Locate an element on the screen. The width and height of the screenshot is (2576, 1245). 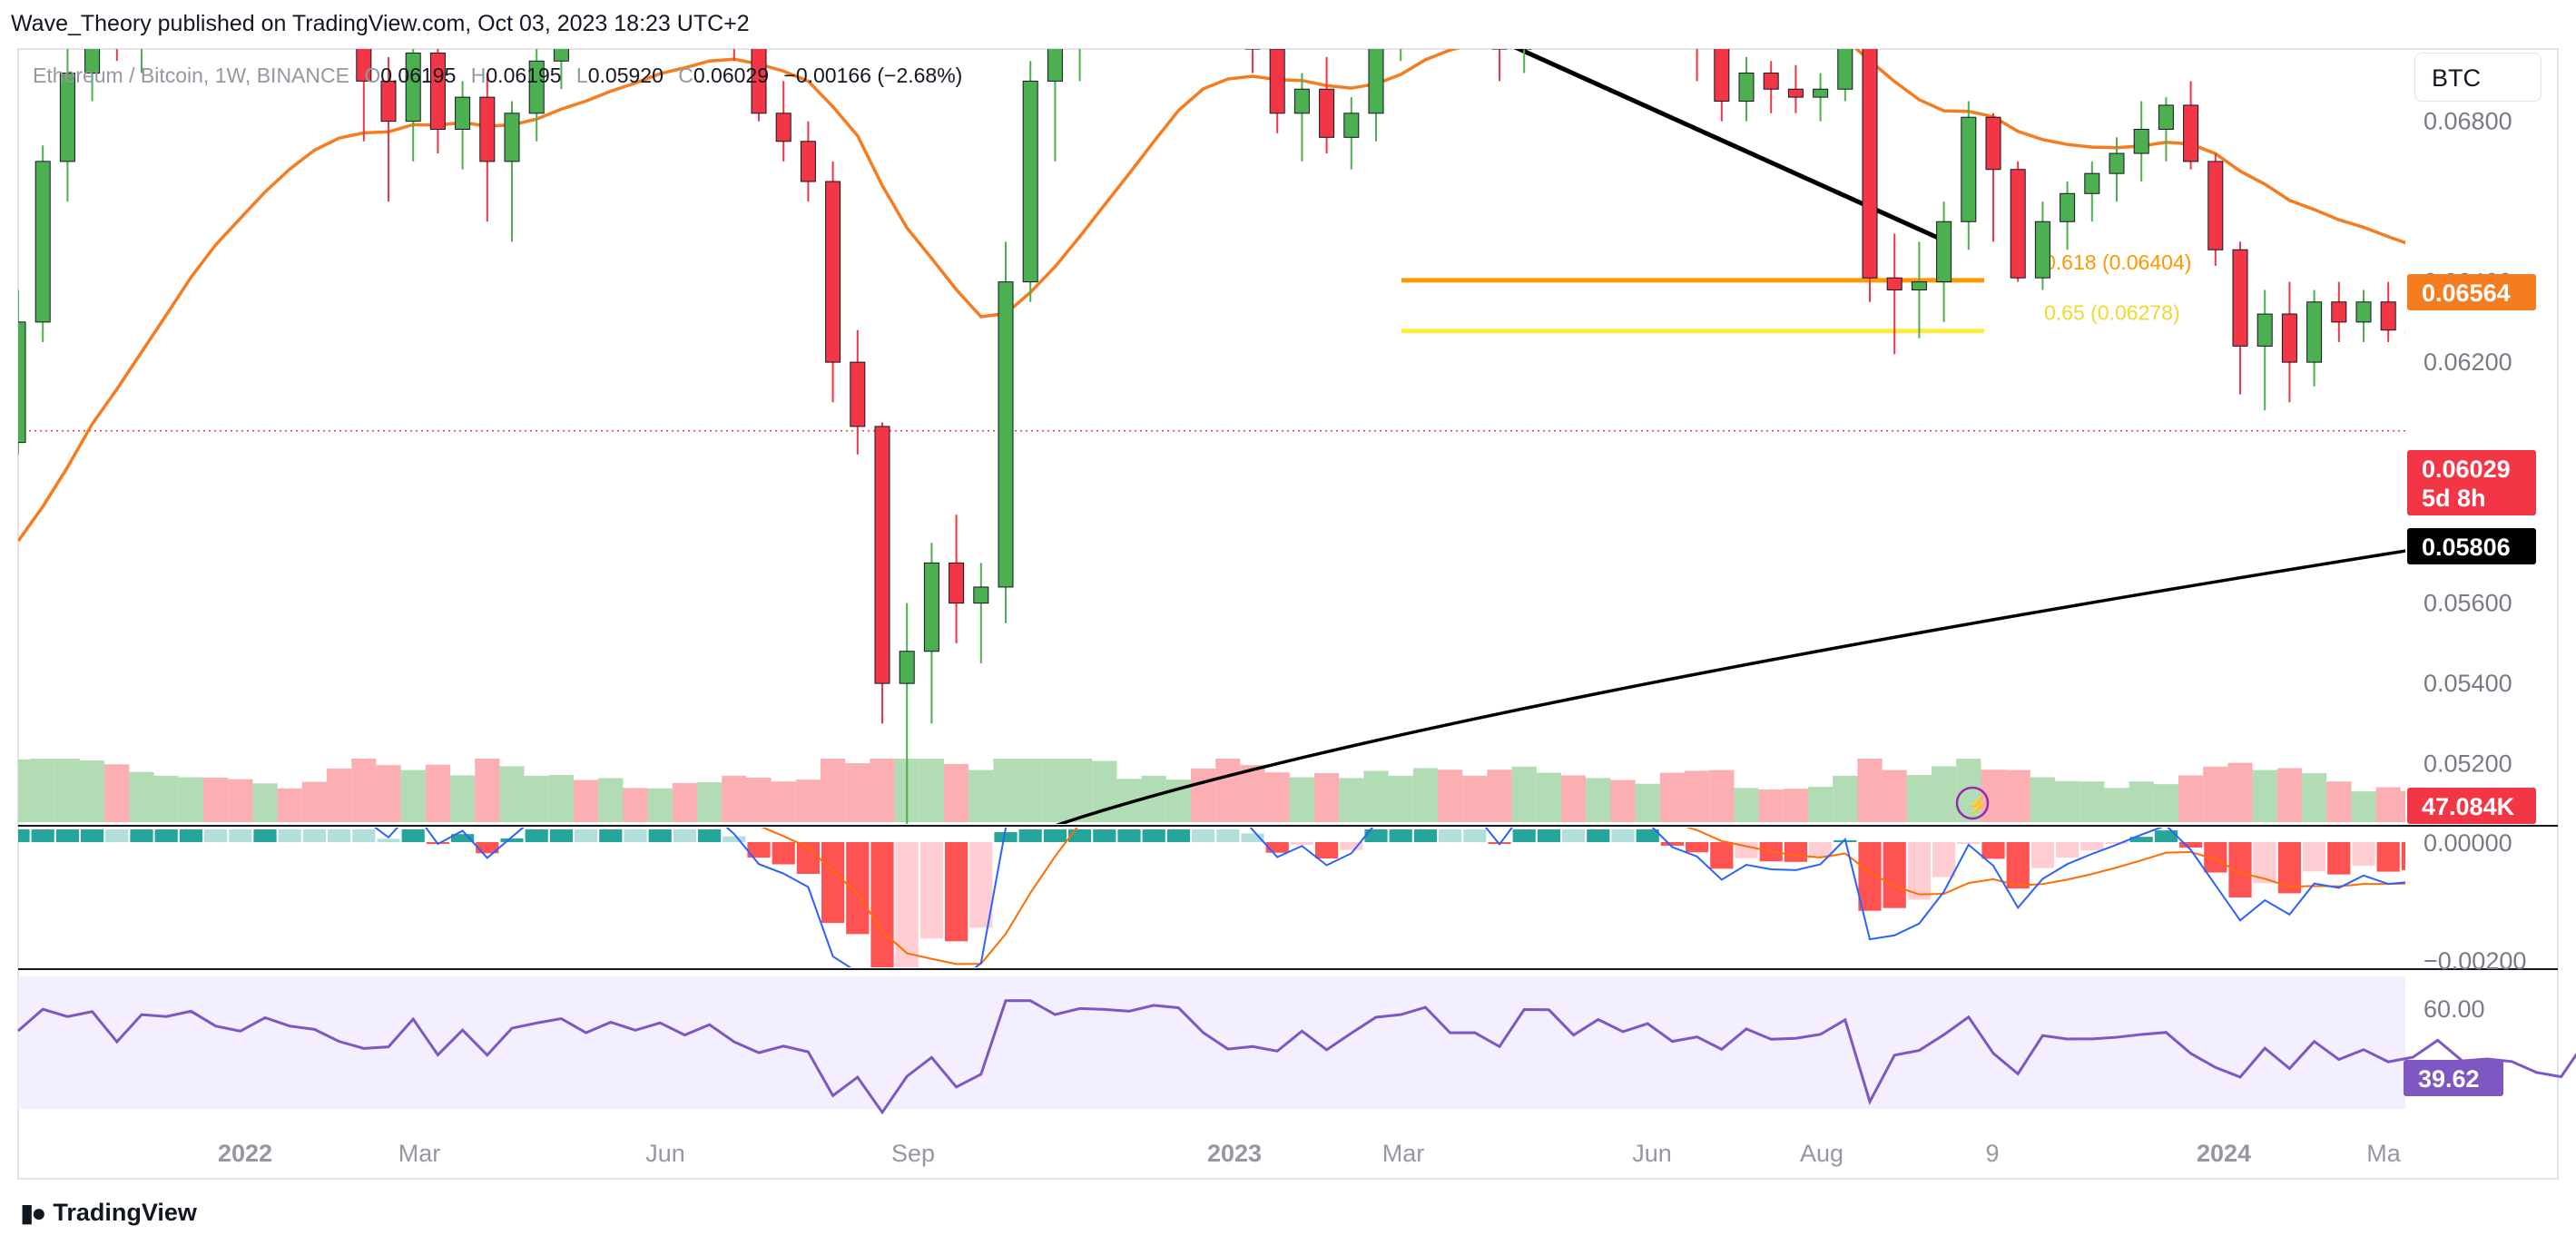
ma-line is located at coordinates (1730, 686).